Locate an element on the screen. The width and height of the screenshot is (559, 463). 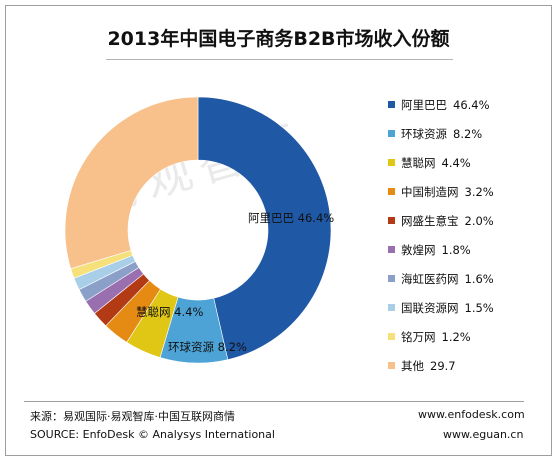
legend-item-9: 铭万网 1.2% is located at coordinates (468, 336).